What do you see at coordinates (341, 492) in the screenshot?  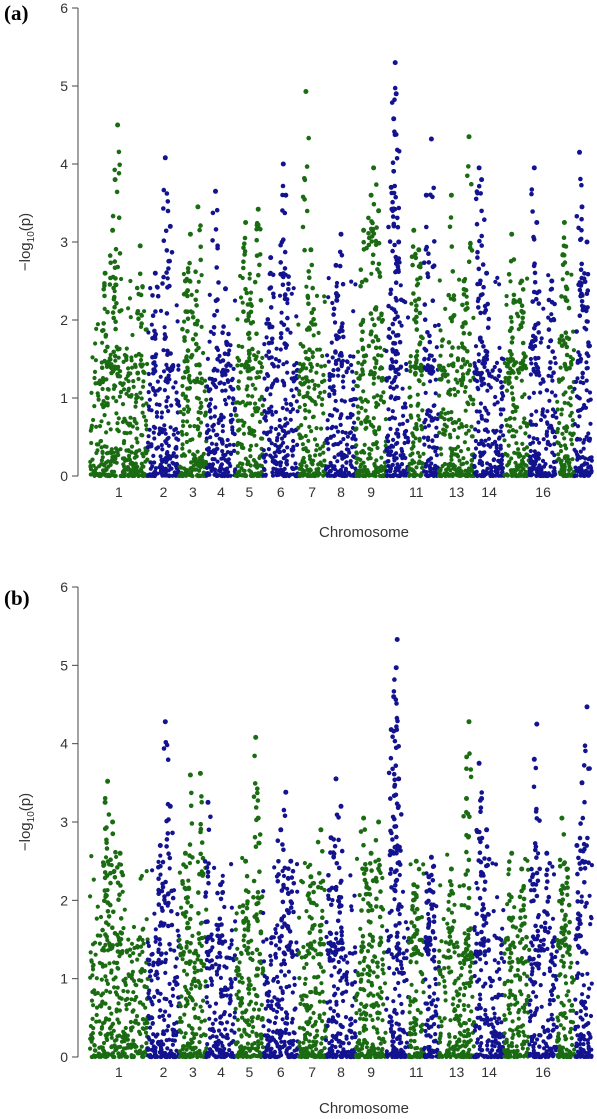 I see `x-tick-label: 8` at bounding box center [341, 492].